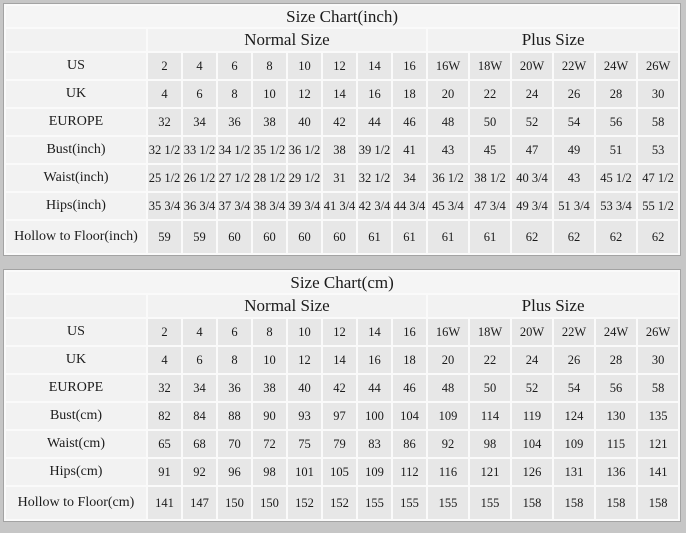 The height and width of the screenshot is (533, 686). Describe the element at coordinates (658, 416) in the screenshot. I see `size-cell: 135` at that location.